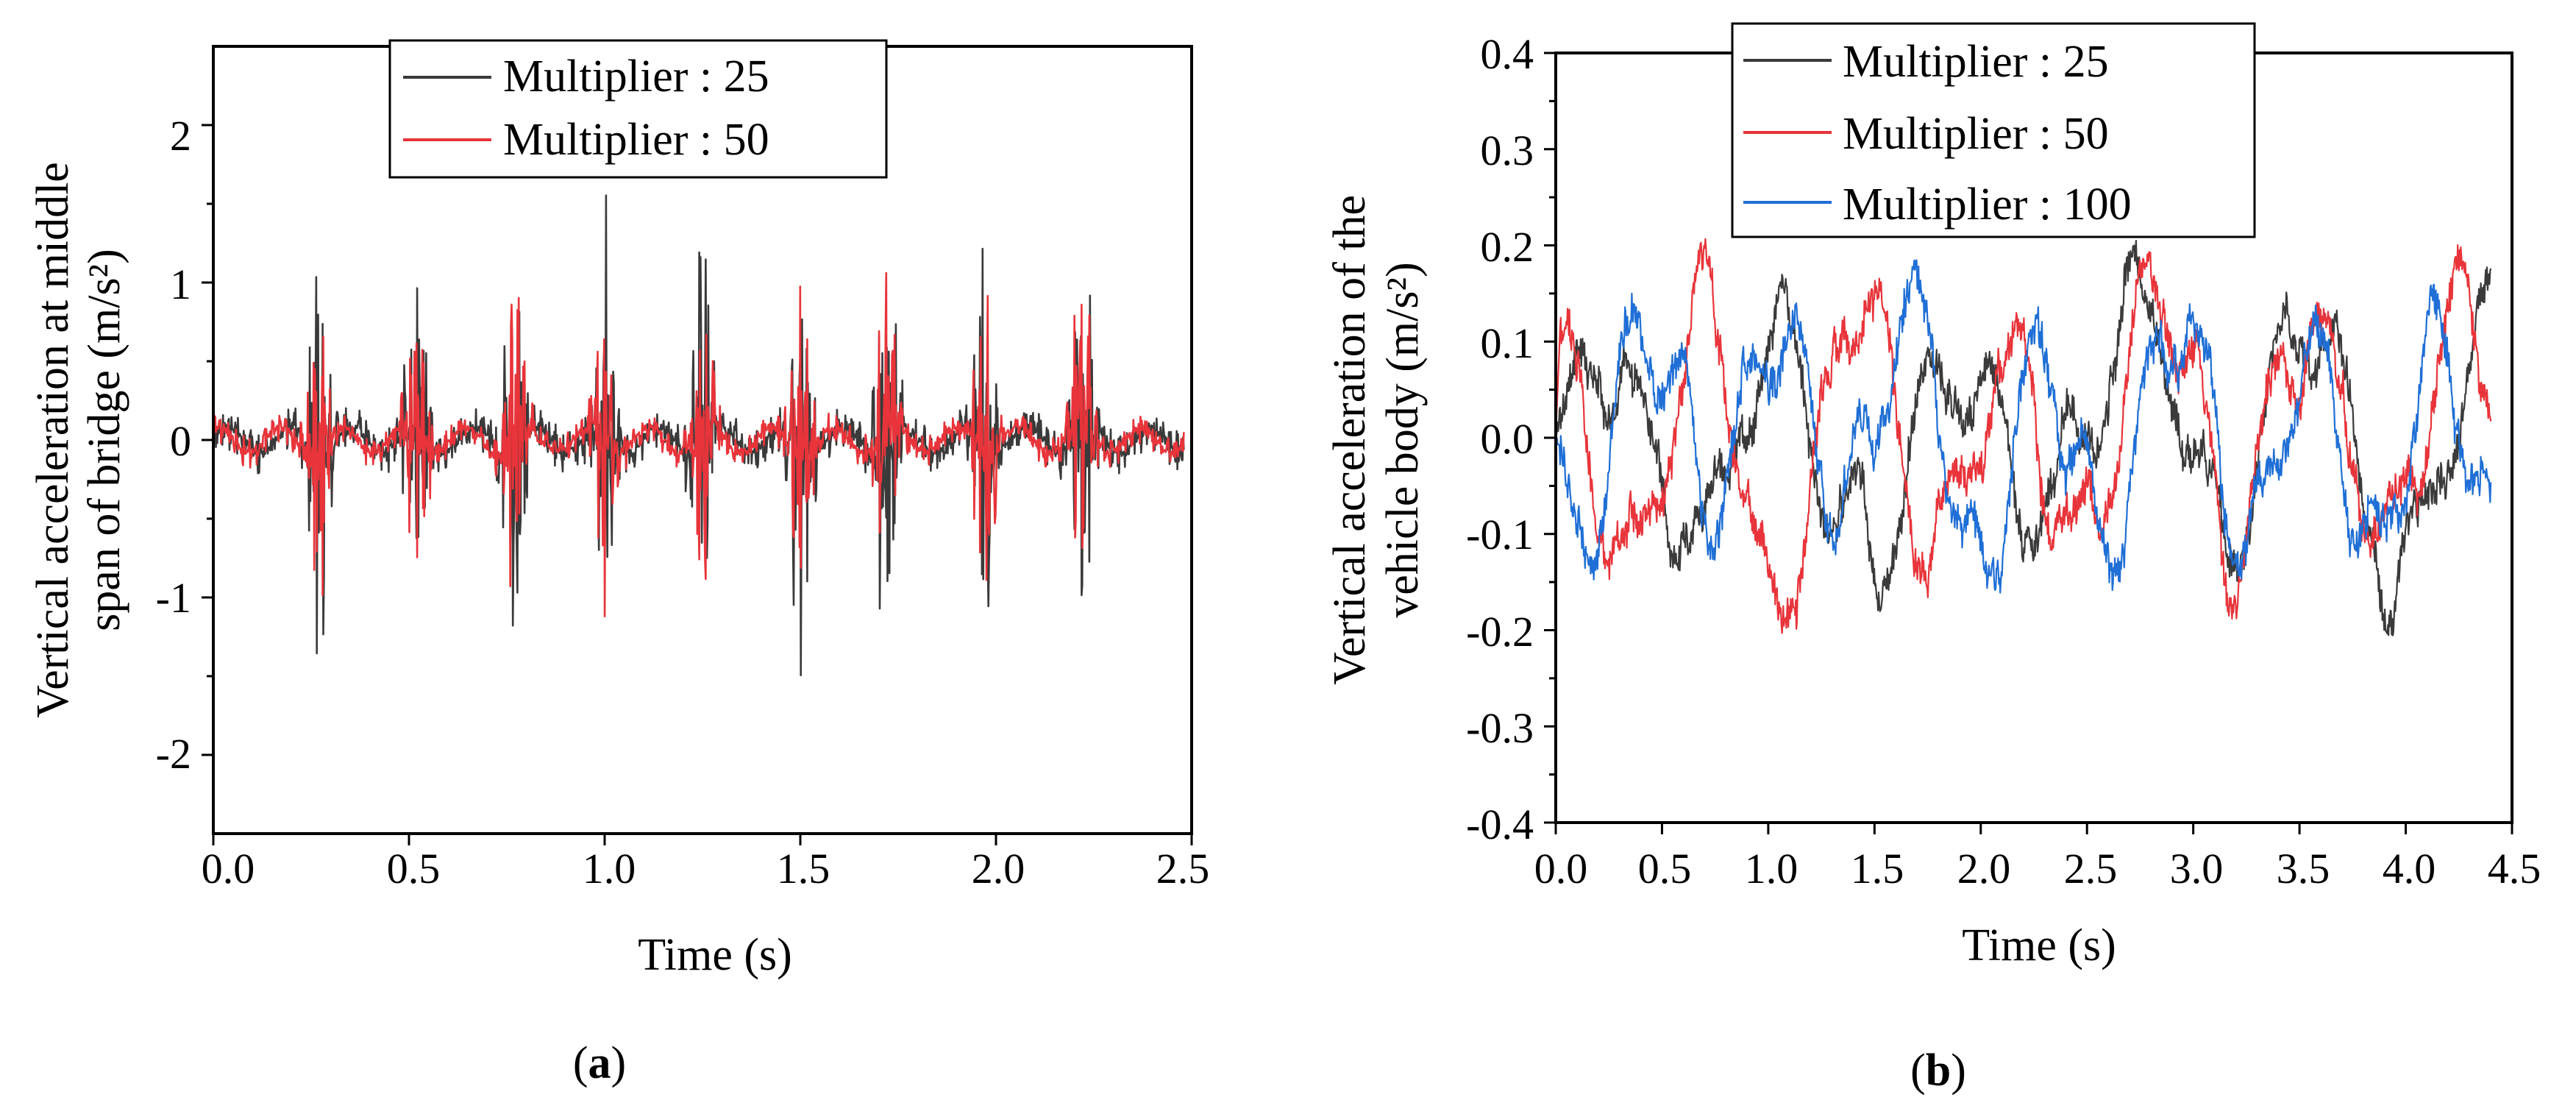  I want to click on chart-a-legend: Multiplier : 25 Multiplier : 50, so click(638, 109).